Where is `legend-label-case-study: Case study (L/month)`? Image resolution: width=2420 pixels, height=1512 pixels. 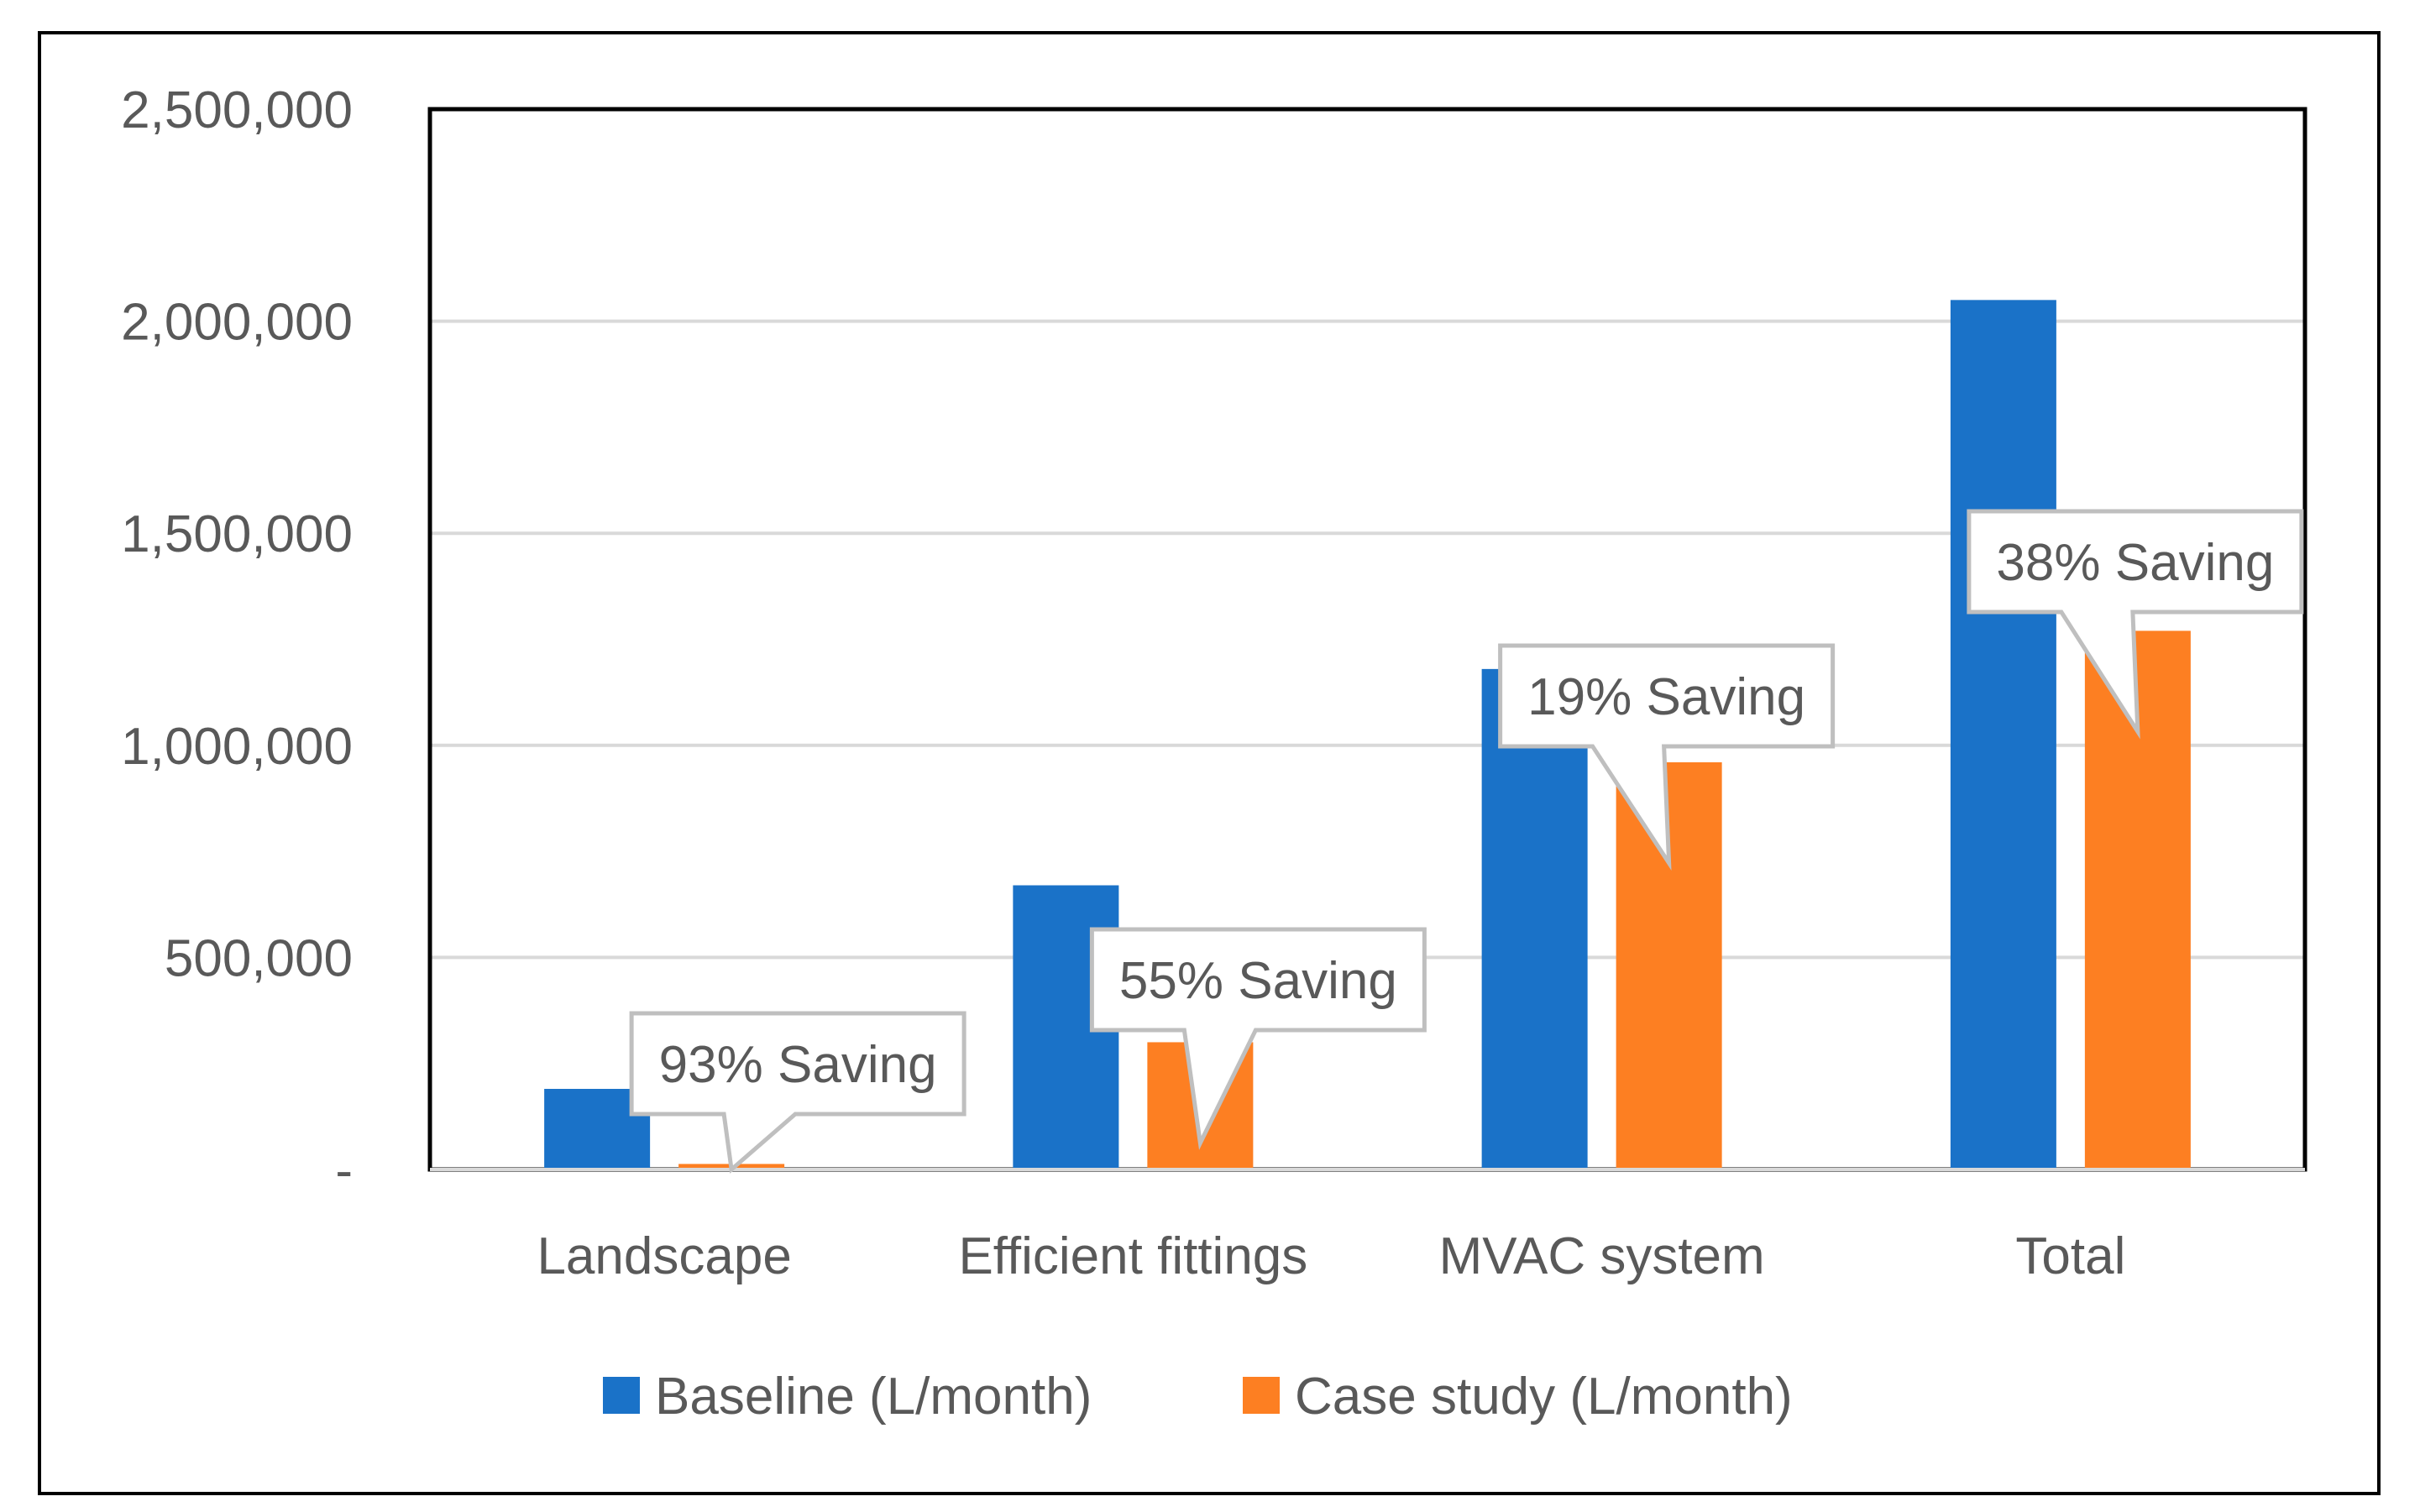
legend-label-case-study: Case study (L/month) is located at coordinates (1544, 1397).